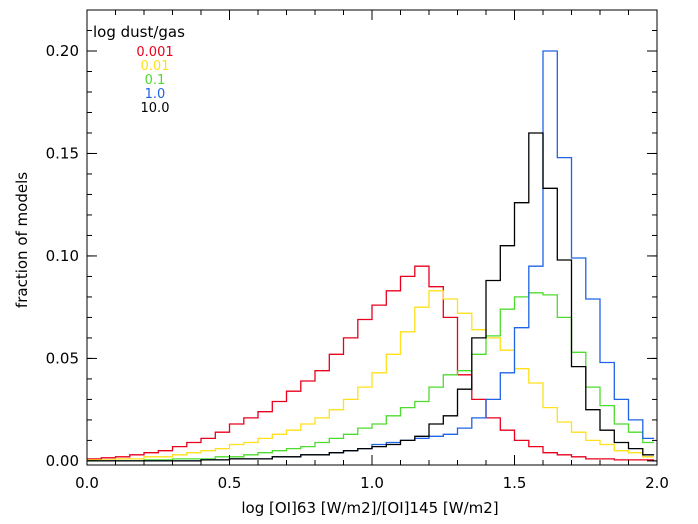 The width and height of the screenshot is (698, 524). What do you see at coordinates (62, 153) in the screenshot?
I see `y-tick-label: 0.15` at bounding box center [62, 153].